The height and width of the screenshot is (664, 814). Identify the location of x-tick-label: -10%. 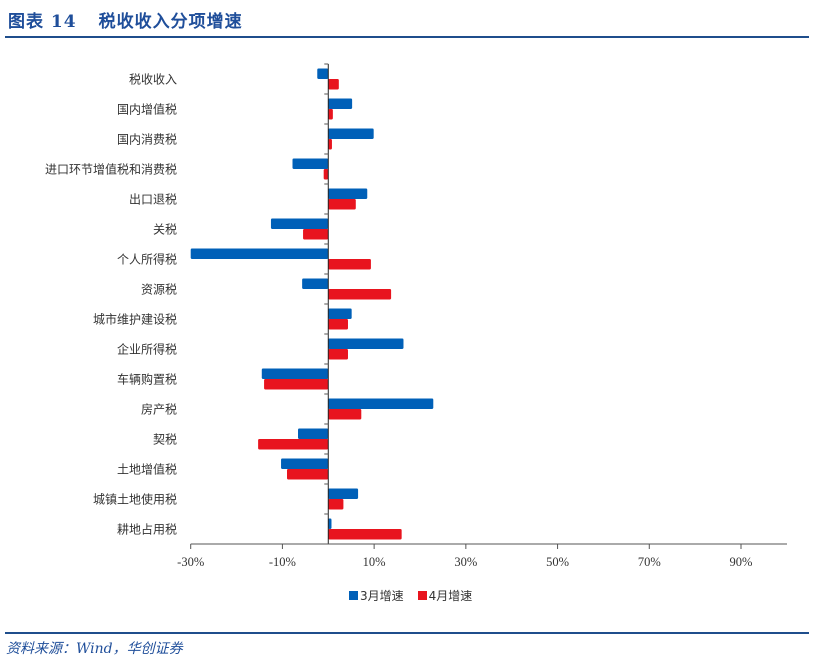
(282, 562).